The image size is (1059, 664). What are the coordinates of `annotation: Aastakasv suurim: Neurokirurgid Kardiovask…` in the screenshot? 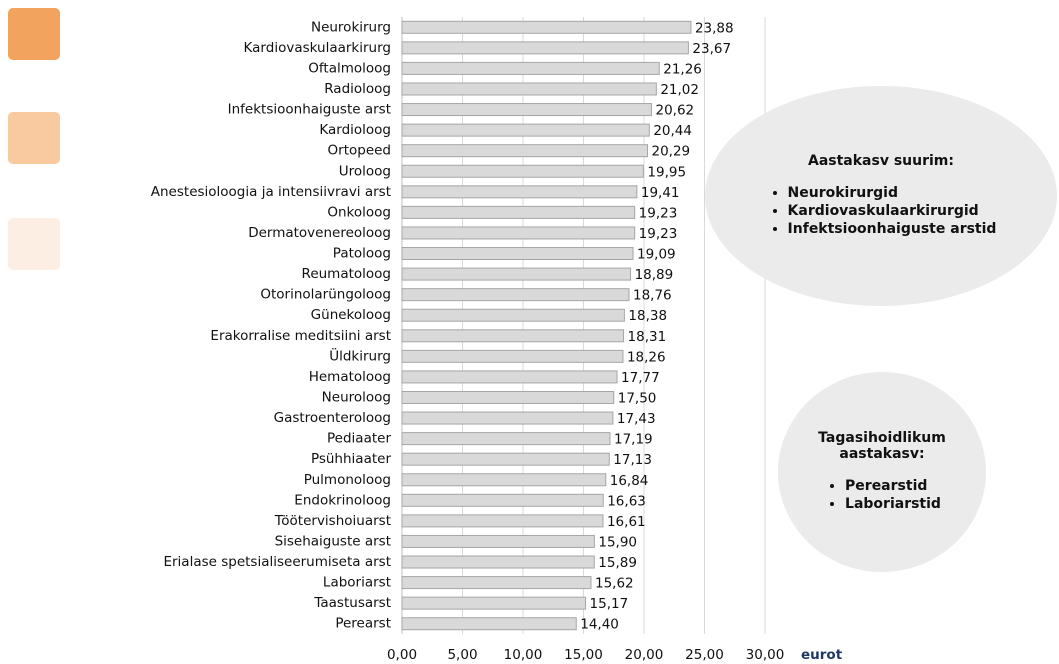 It's located at (881, 196).